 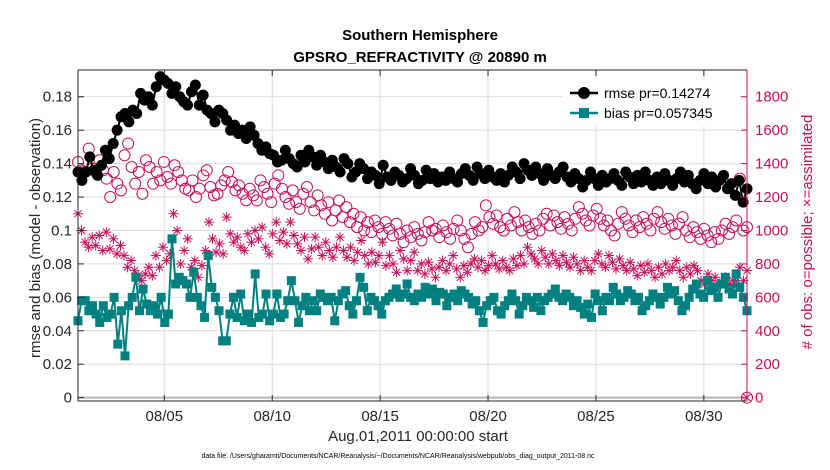 I want to click on y2-tick-label: 200, so click(x=767, y=364).